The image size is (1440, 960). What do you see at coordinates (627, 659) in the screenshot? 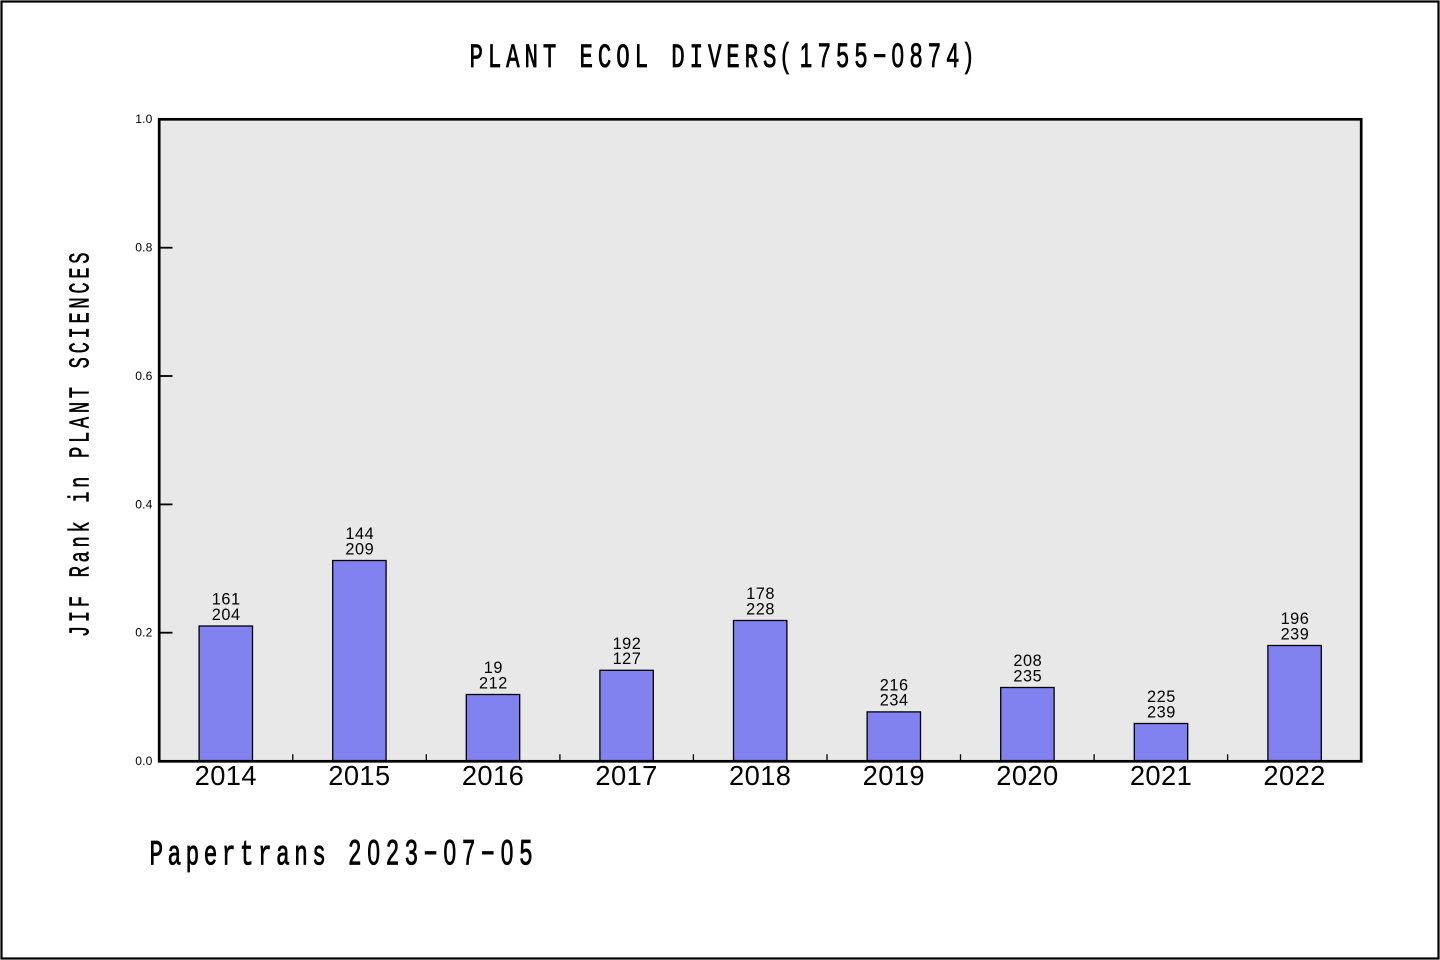
I see `svg-text: 127` at bounding box center [627, 659].